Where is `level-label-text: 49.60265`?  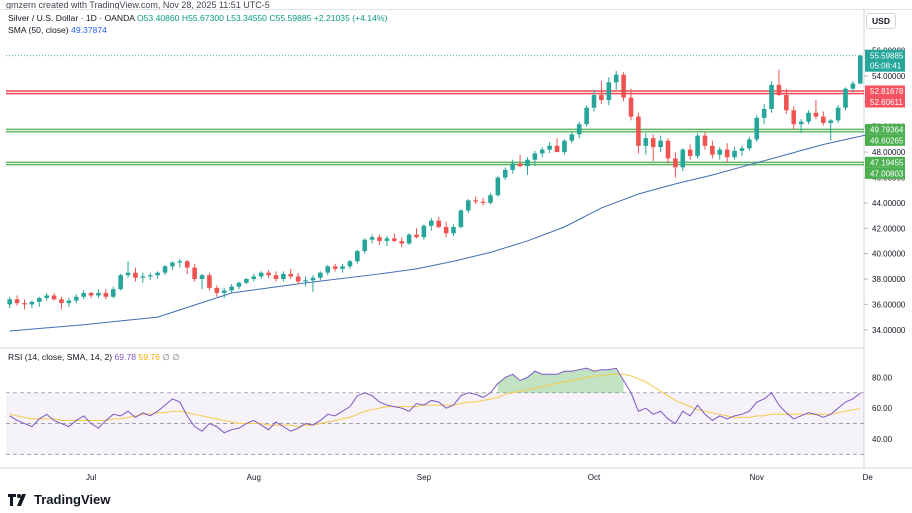
level-label-text: 49.60265 is located at coordinates (887, 140).